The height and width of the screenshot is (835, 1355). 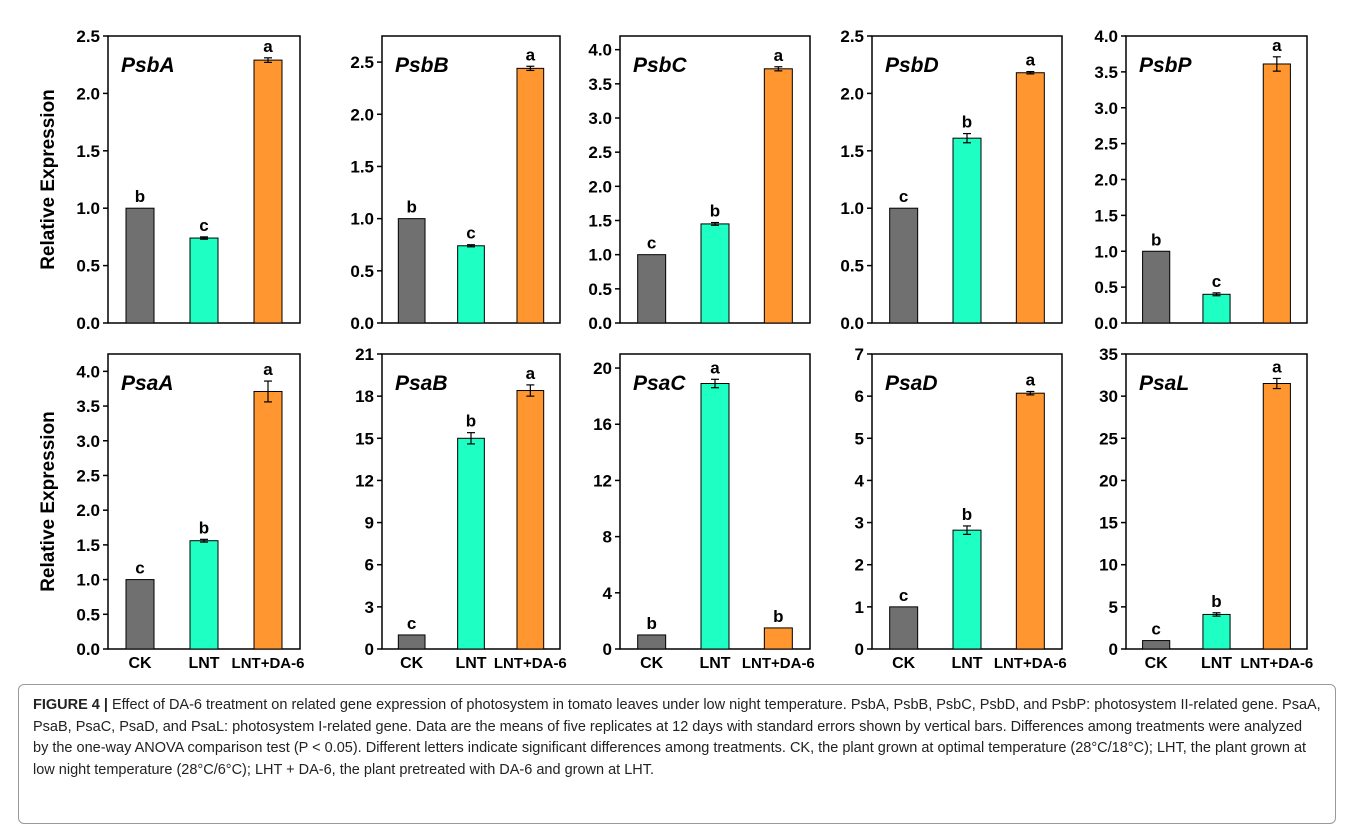 I want to click on panel-psab-xtick-label: LNT+DA-6, so click(x=530, y=663).